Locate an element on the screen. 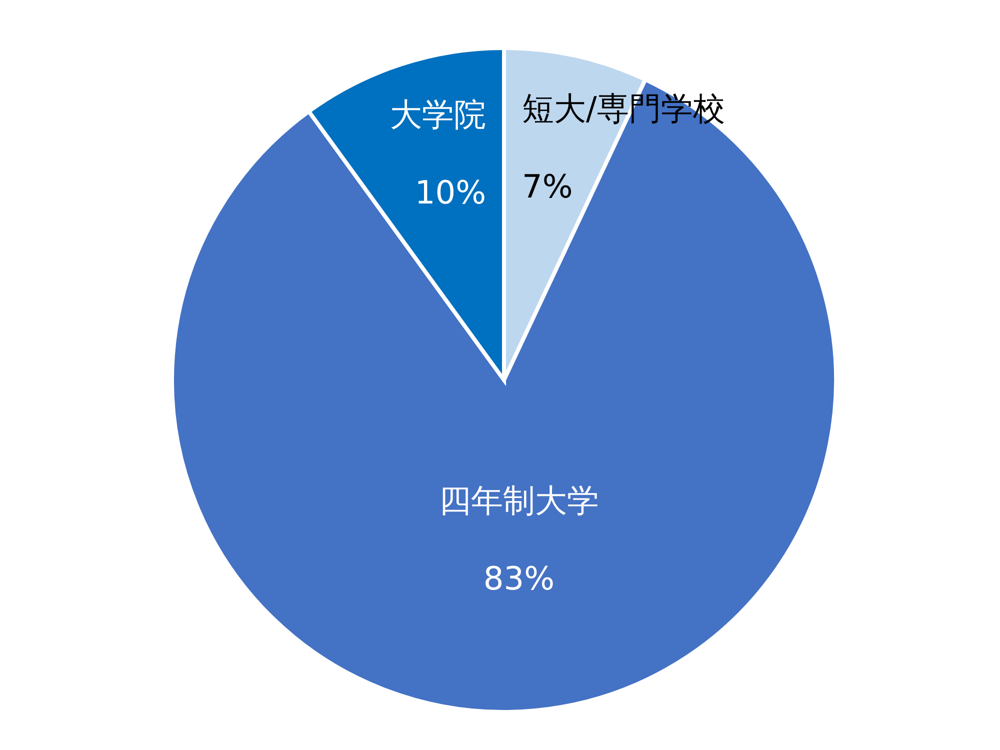 The image size is (1000, 750). data-label: 7% is located at coordinates (547, 187).